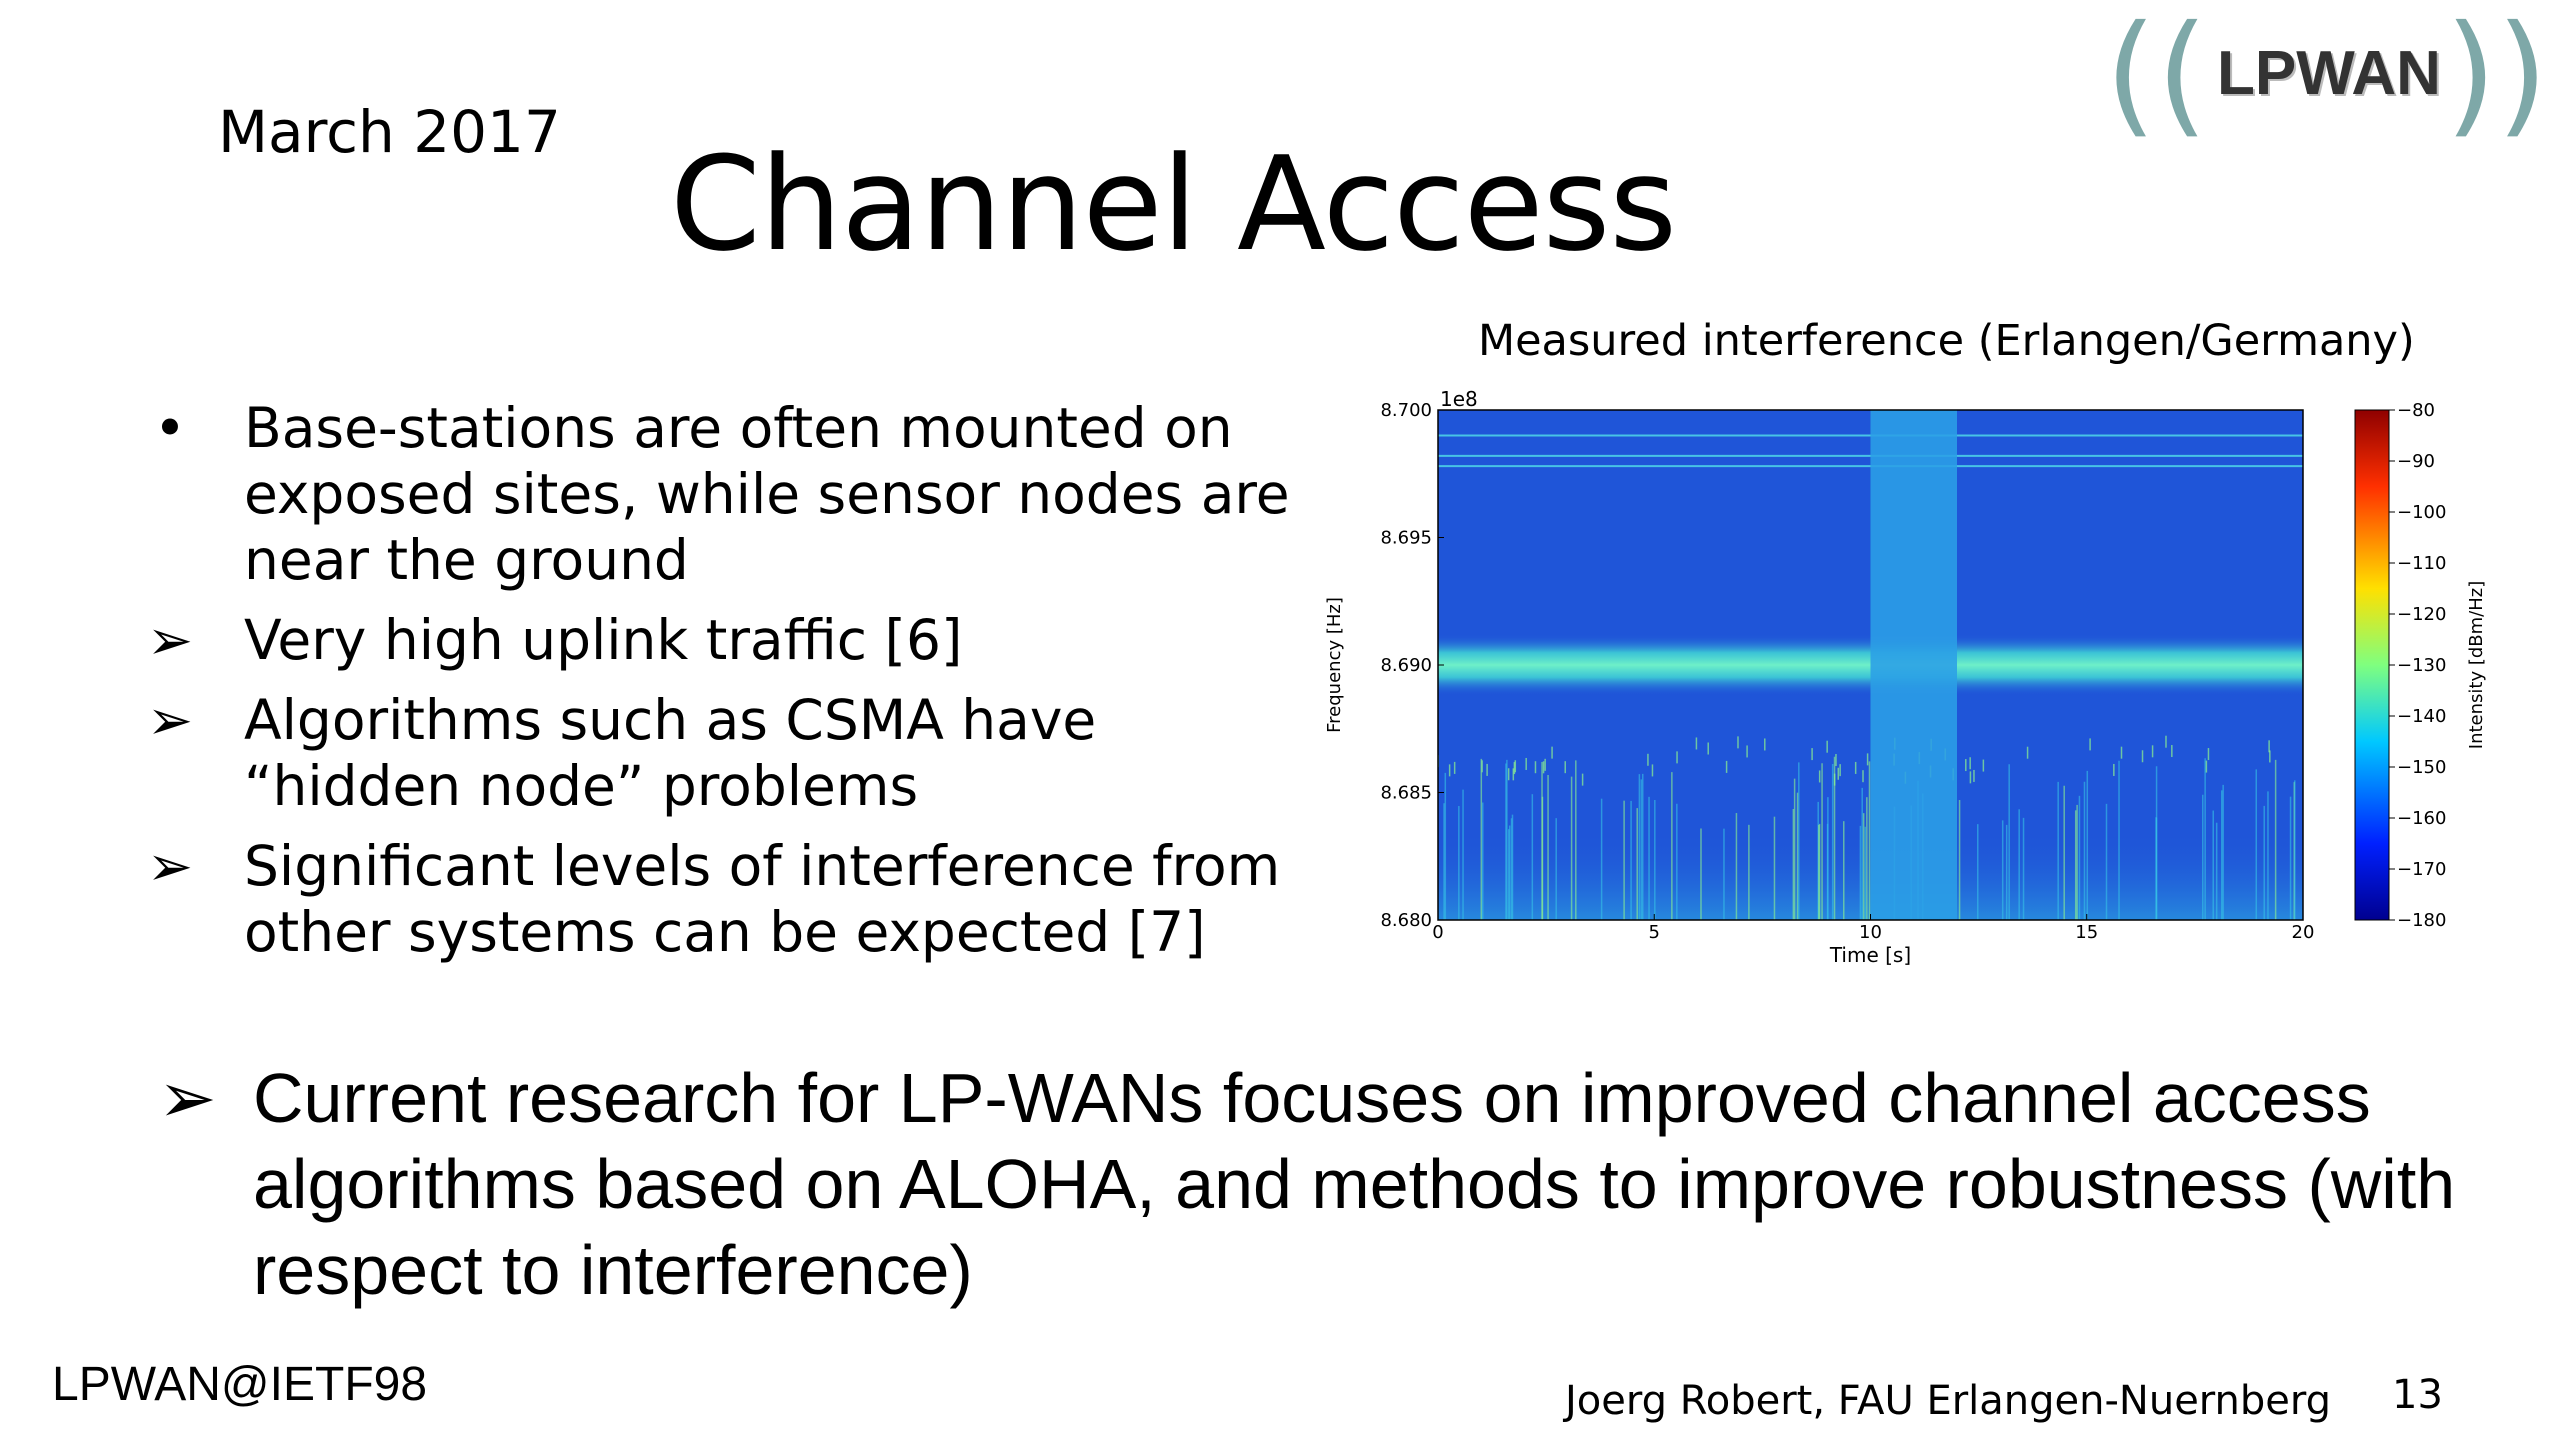 This screenshot has width=2560, height=1440. I want to click on chart-title: Measured interference (Erlangen/Germany), so click(1946, 341).